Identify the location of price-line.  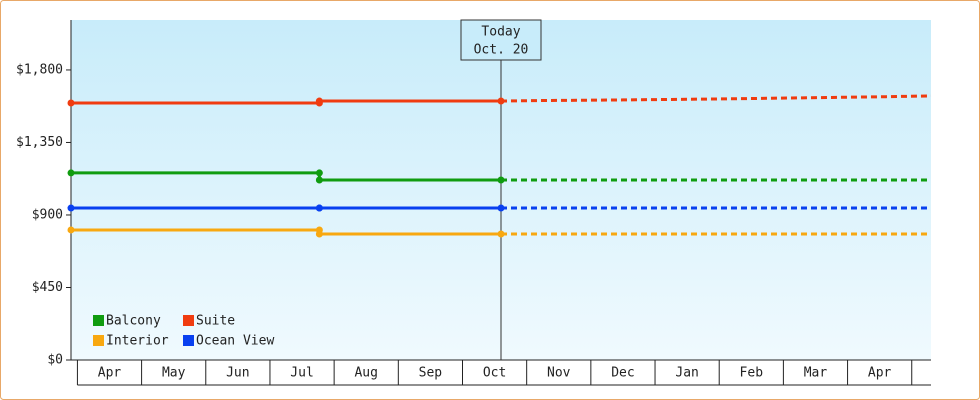
(286, 176).